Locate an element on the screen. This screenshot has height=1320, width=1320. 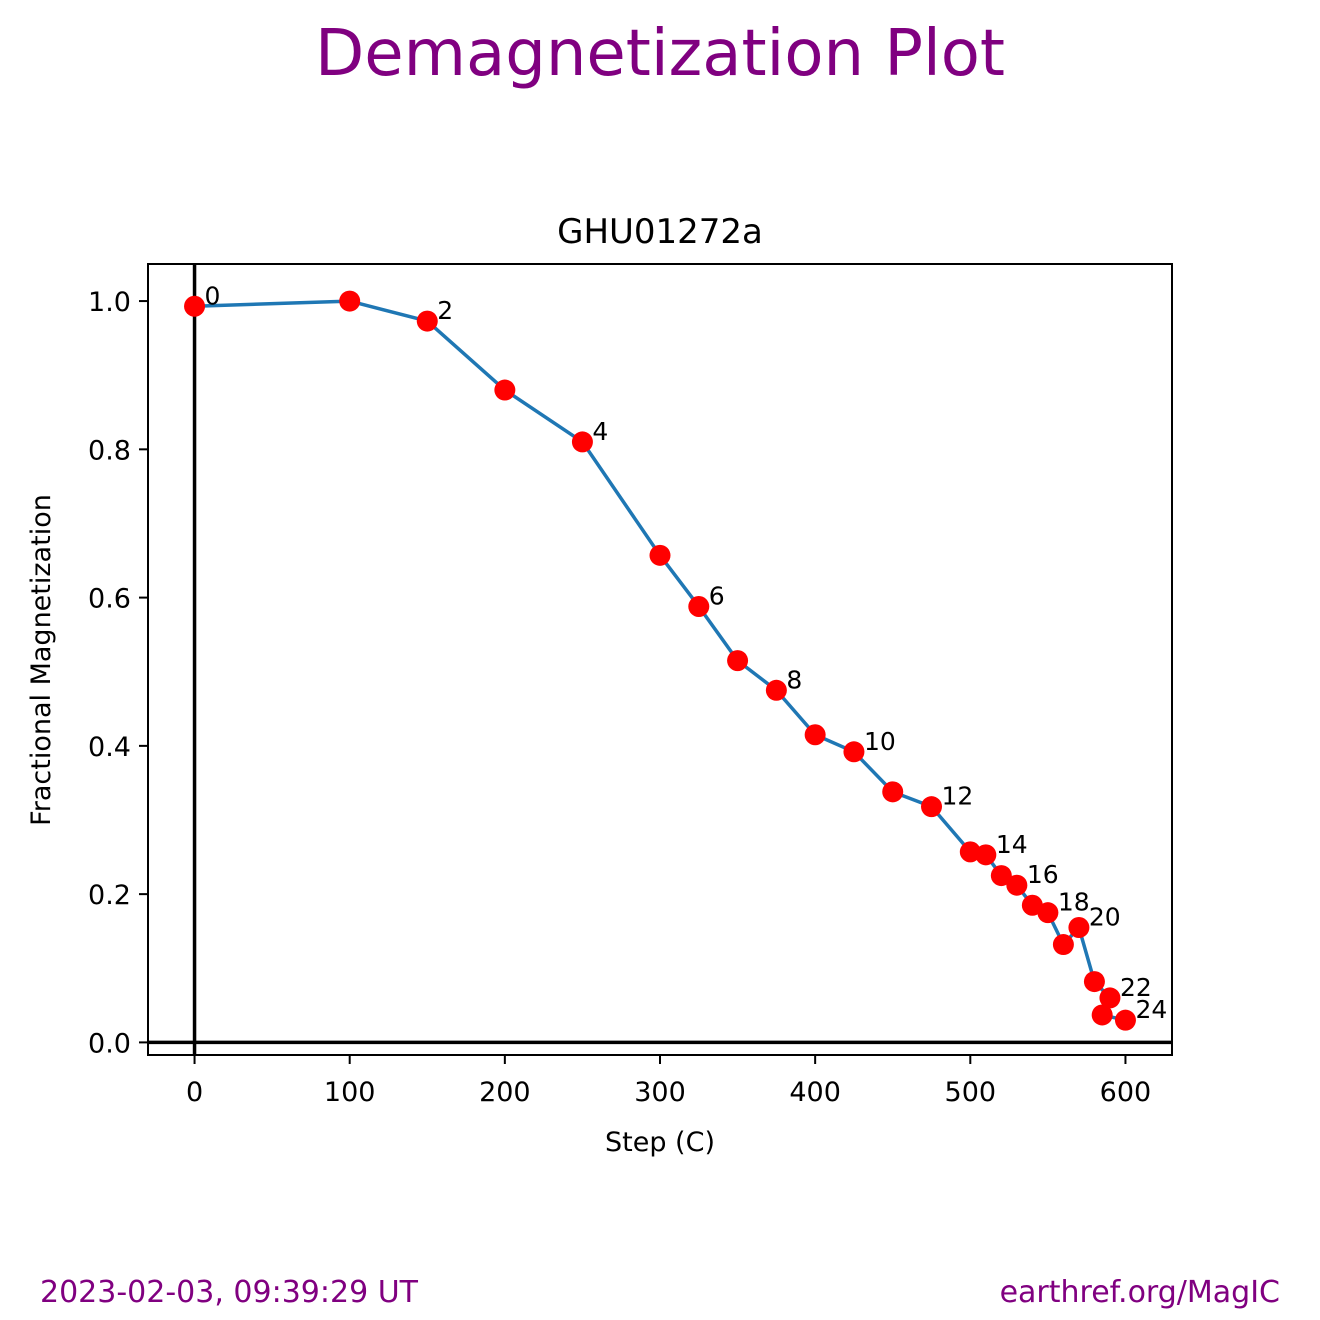
point-label: 20 is located at coordinates (1105, 916).